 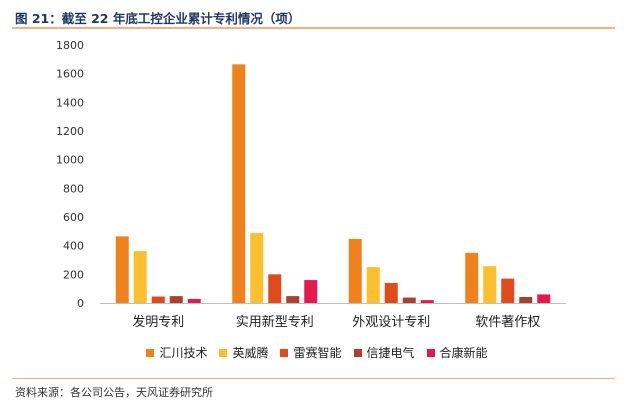 What do you see at coordinates (463, 353) in the screenshot?
I see `legend-label: 合康新能` at bounding box center [463, 353].